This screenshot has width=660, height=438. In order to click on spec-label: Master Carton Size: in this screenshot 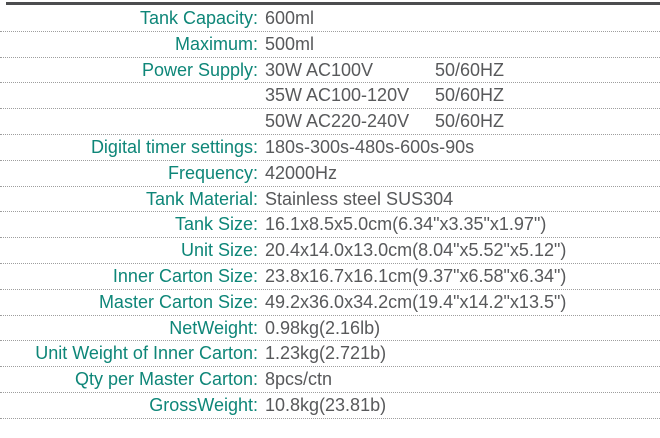, I will do `click(178, 301)`.